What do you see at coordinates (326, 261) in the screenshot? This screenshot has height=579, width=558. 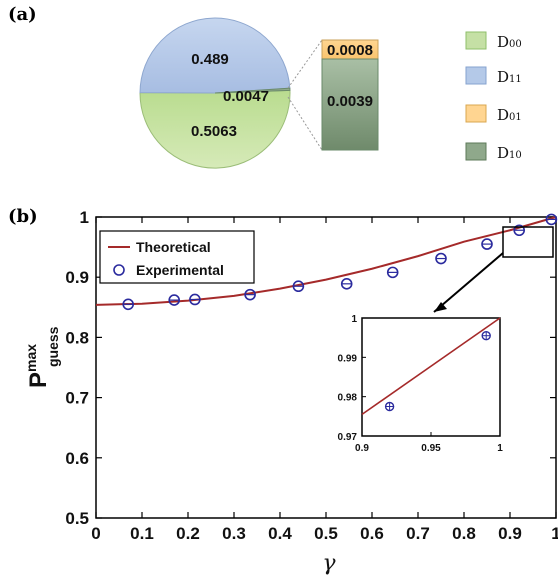 I see `series-line-theoretical` at bounding box center [326, 261].